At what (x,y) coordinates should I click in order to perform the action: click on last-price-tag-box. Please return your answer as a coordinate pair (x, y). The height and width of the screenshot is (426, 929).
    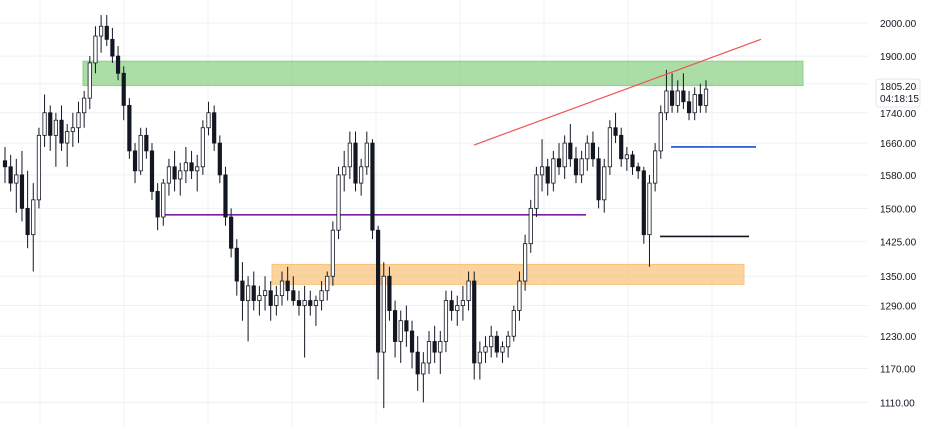
    Looking at the image, I should click on (898, 93).